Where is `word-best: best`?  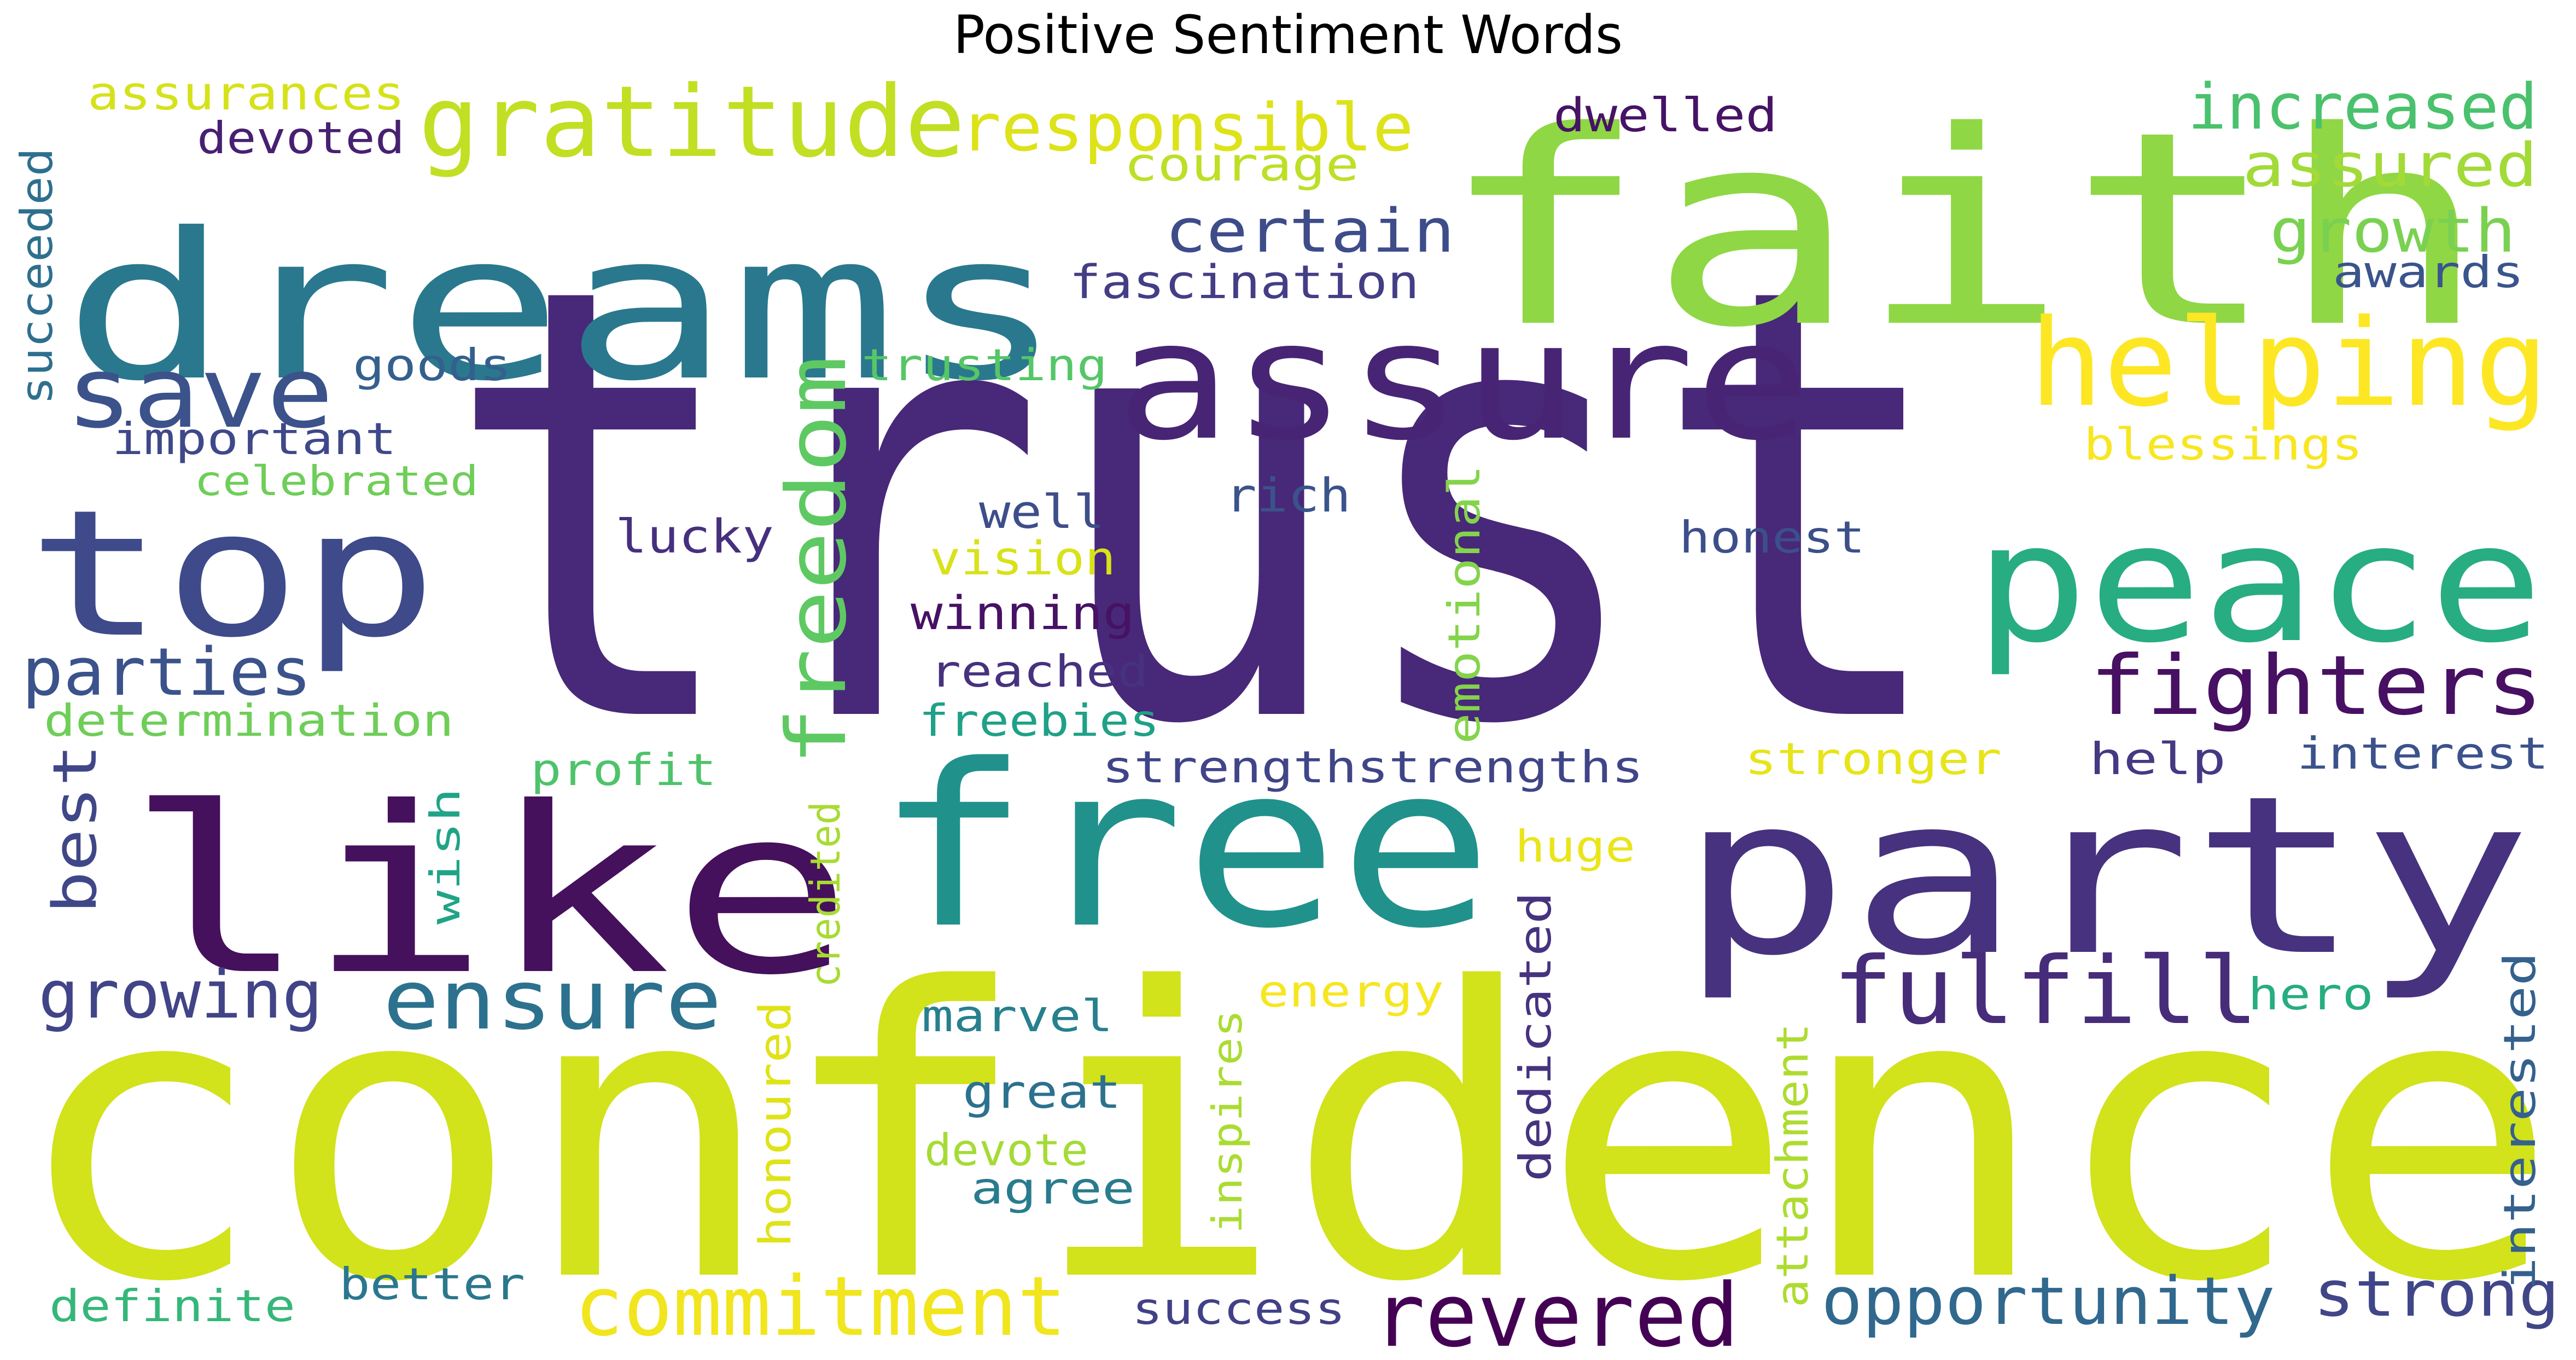 word-best: best is located at coordinates (75, 829).